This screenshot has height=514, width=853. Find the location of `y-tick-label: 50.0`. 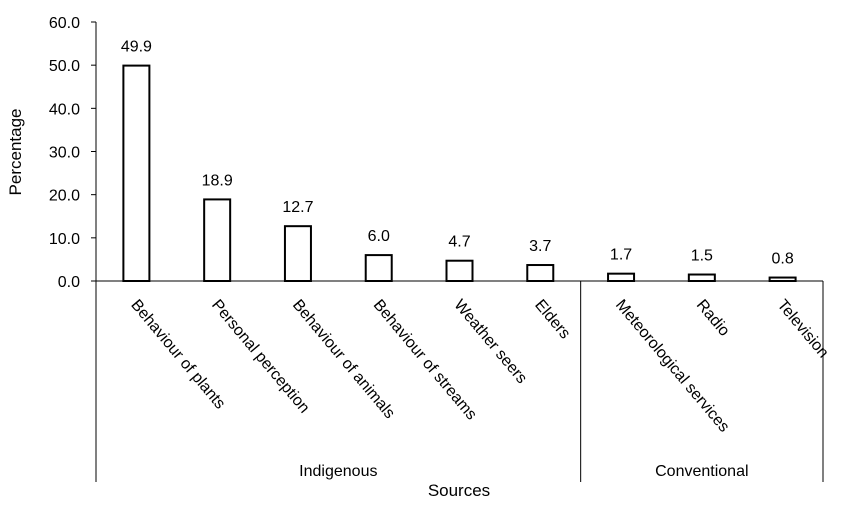

y-tick-label: 50.0 is located at coordinates (64, 66).